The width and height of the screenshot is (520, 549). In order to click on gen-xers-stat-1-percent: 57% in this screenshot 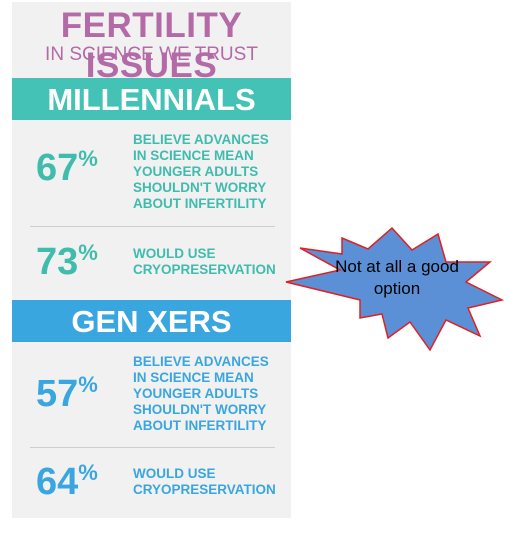, I will do `click(67, 393)`.